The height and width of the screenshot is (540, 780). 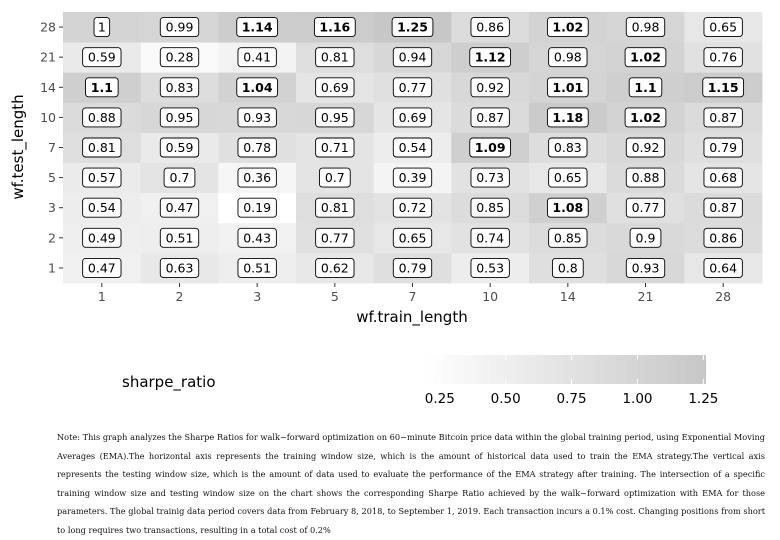 I want to click on value-label: 0.95, so click(x=335, y=117).